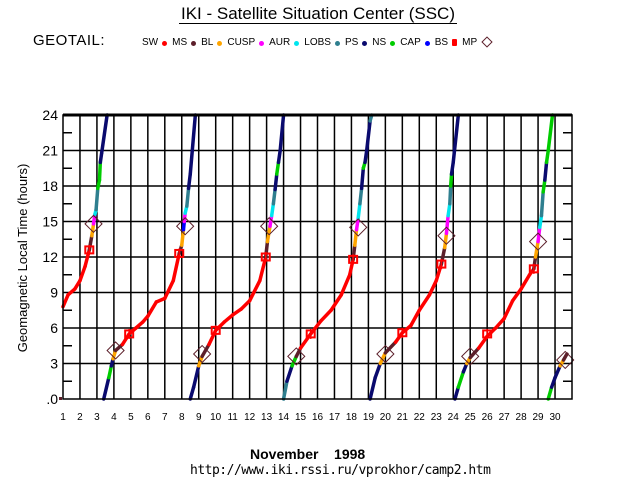 The image size is (636, 500). What do you see at coordinates (318, 417) in the screenshot?
I see `x-tick-label: 16` at bounding box center [318, 417].